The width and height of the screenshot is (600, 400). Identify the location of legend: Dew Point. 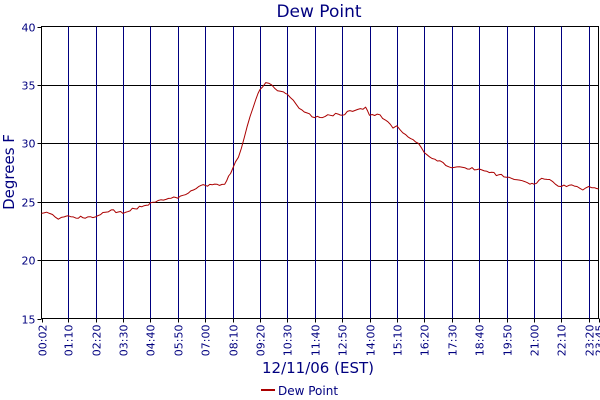
(299, 391).